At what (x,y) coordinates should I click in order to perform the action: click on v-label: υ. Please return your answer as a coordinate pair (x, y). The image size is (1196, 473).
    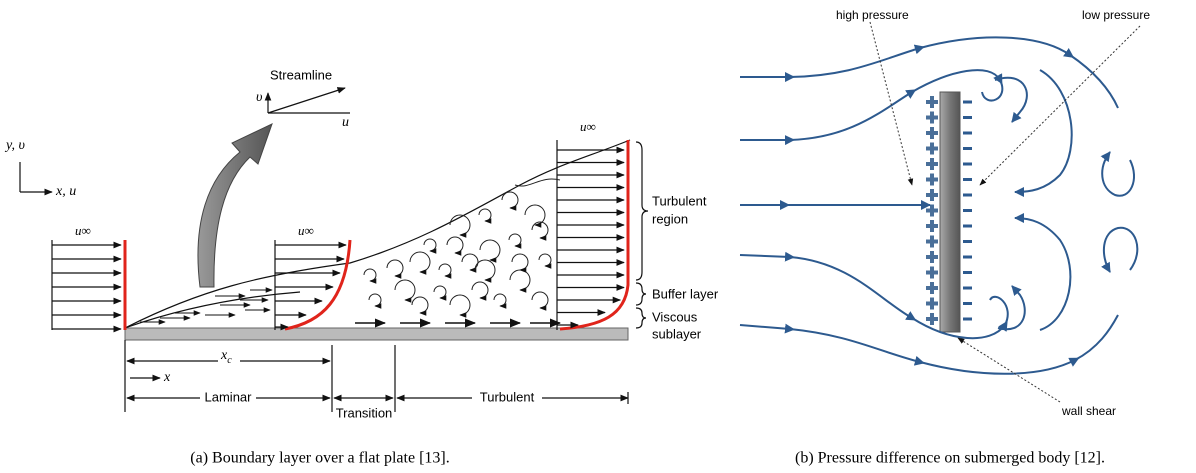
    Looking at the image, I should click on (259, 97).